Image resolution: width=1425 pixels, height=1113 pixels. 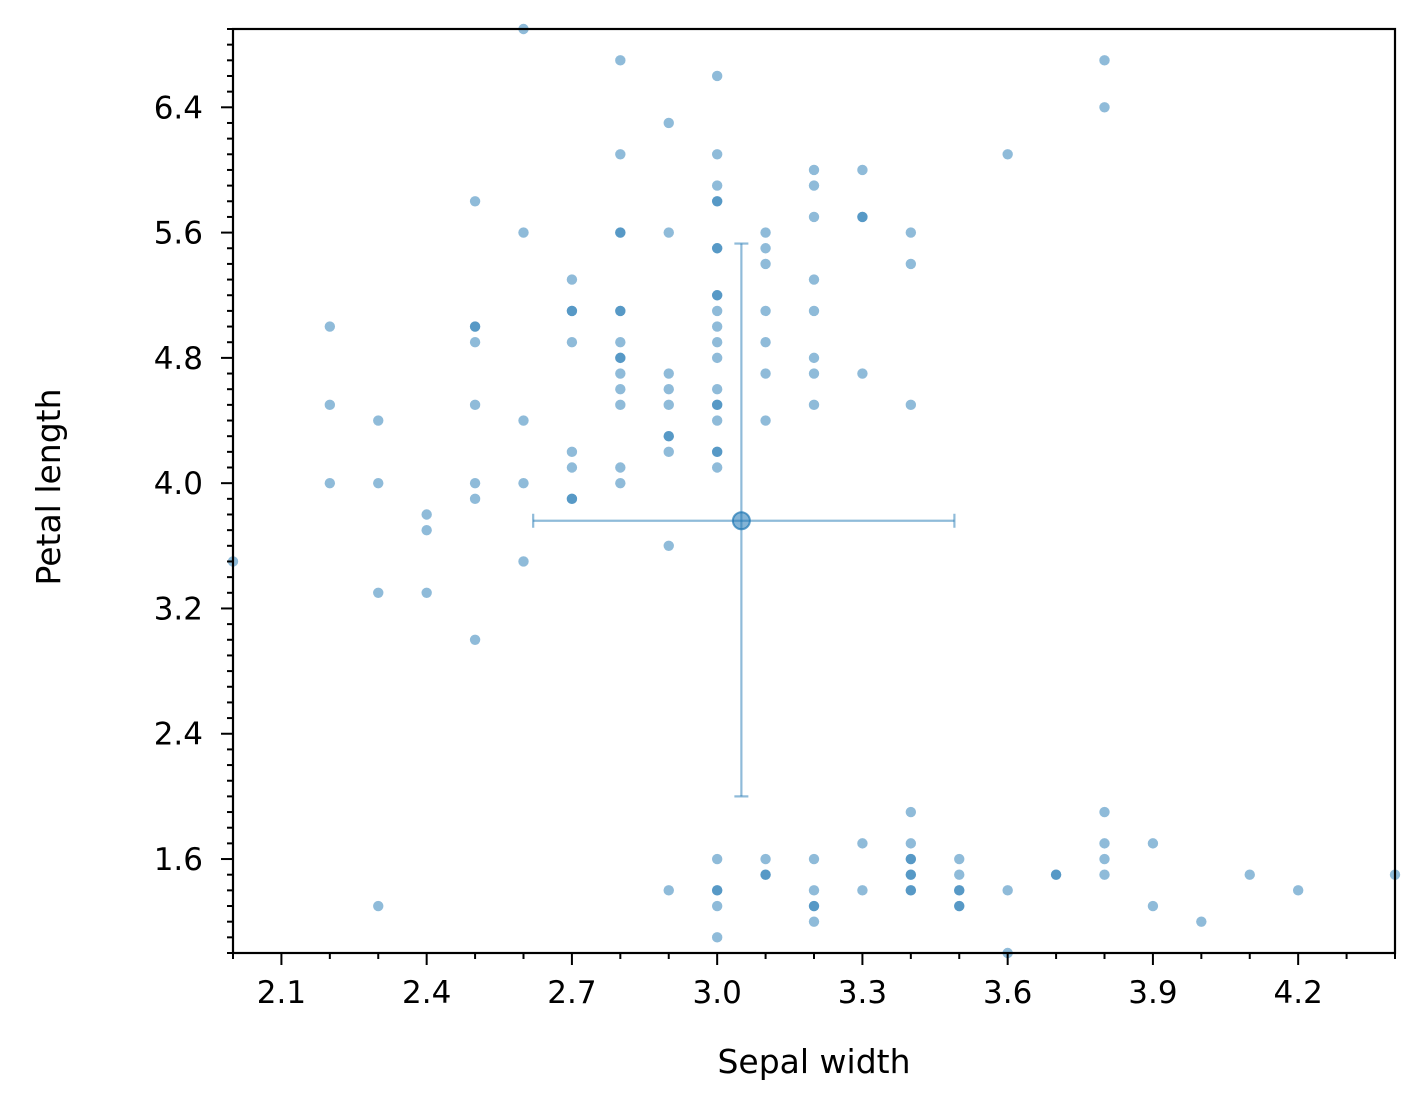 I want to click on y-tick-label: 4.8, so click(x=178, y=359).